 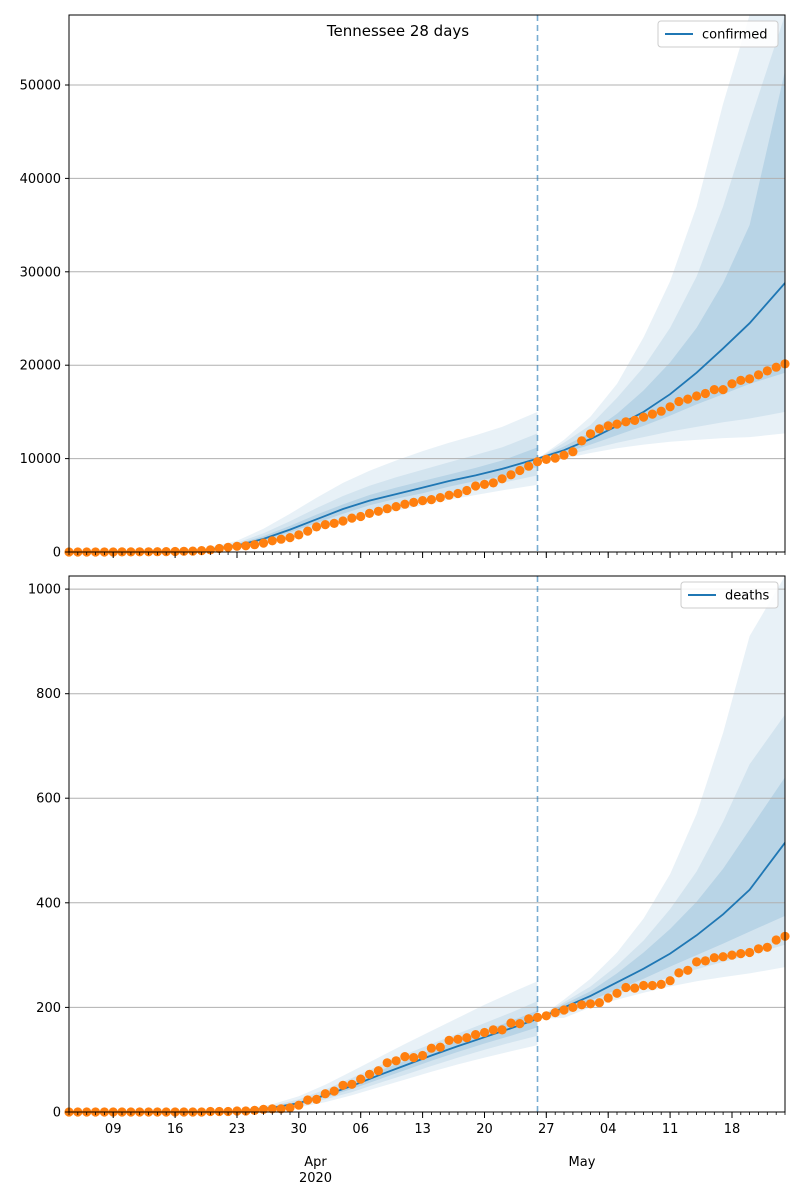 I want to click on month-label-may: May, so click(x=582, y=1162).